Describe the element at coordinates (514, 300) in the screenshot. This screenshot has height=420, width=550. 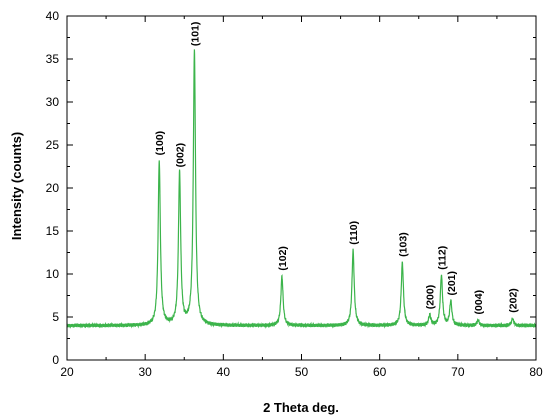
I see `peak-label: (202)` at that location.